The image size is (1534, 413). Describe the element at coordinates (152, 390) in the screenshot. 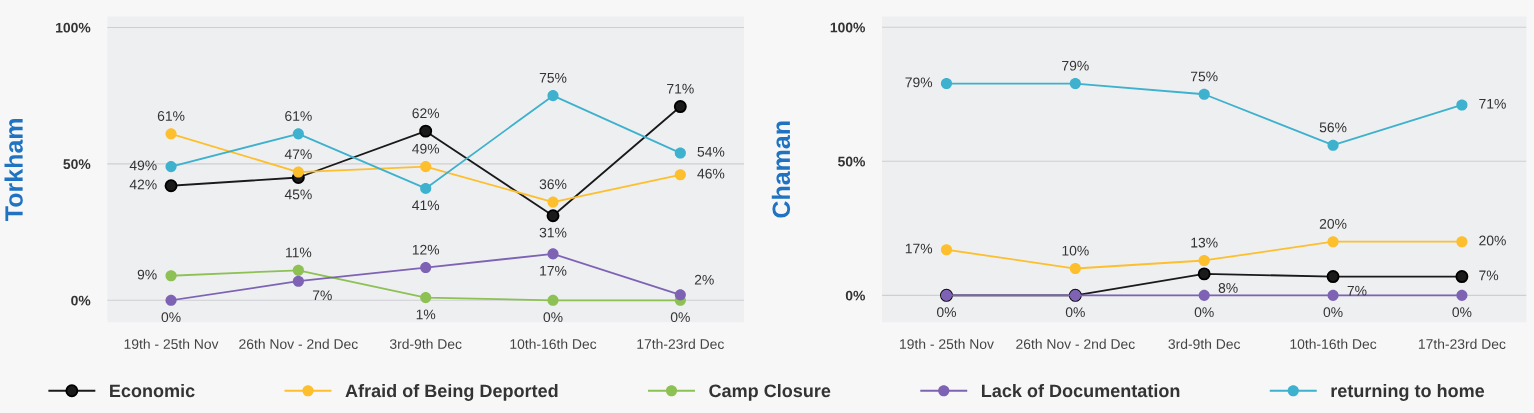

I see `legend-label: Economic` at that location.